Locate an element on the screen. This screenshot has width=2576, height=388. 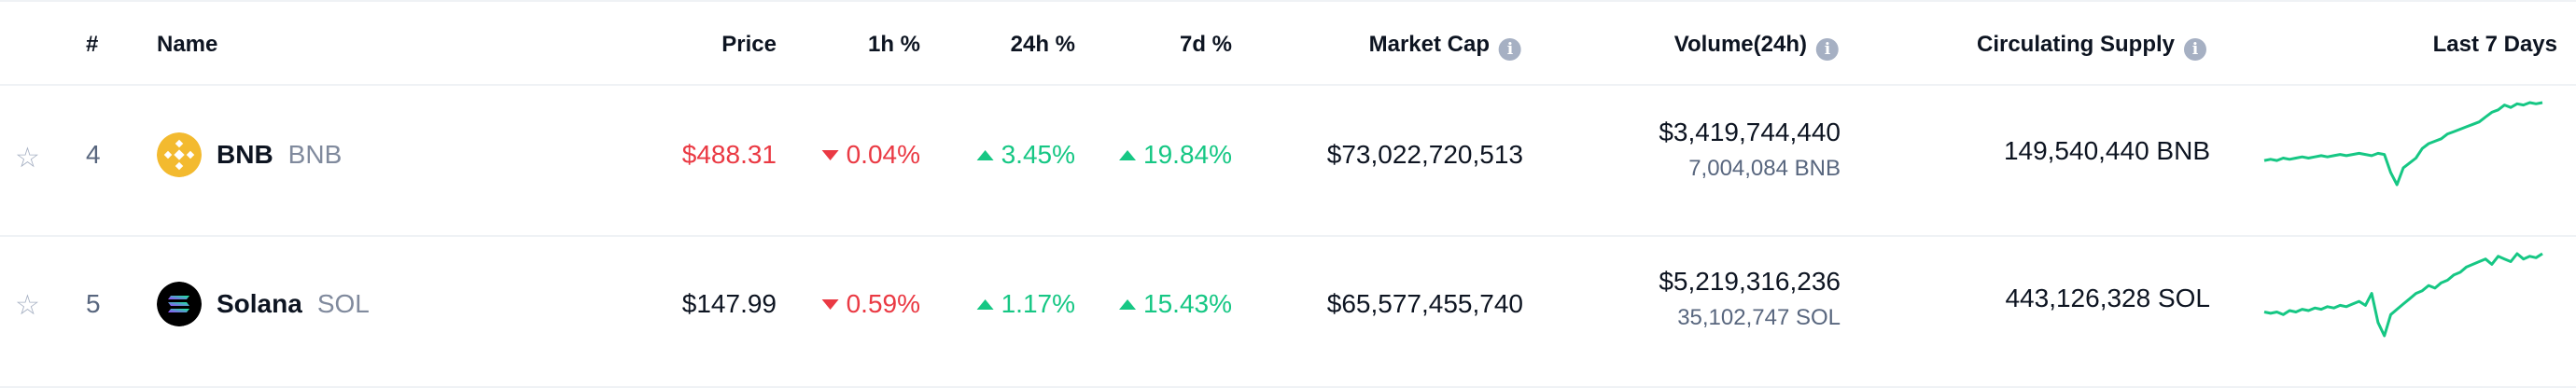
header-last-7-days: Last 7 Days is located at coordinates (2494, 44).